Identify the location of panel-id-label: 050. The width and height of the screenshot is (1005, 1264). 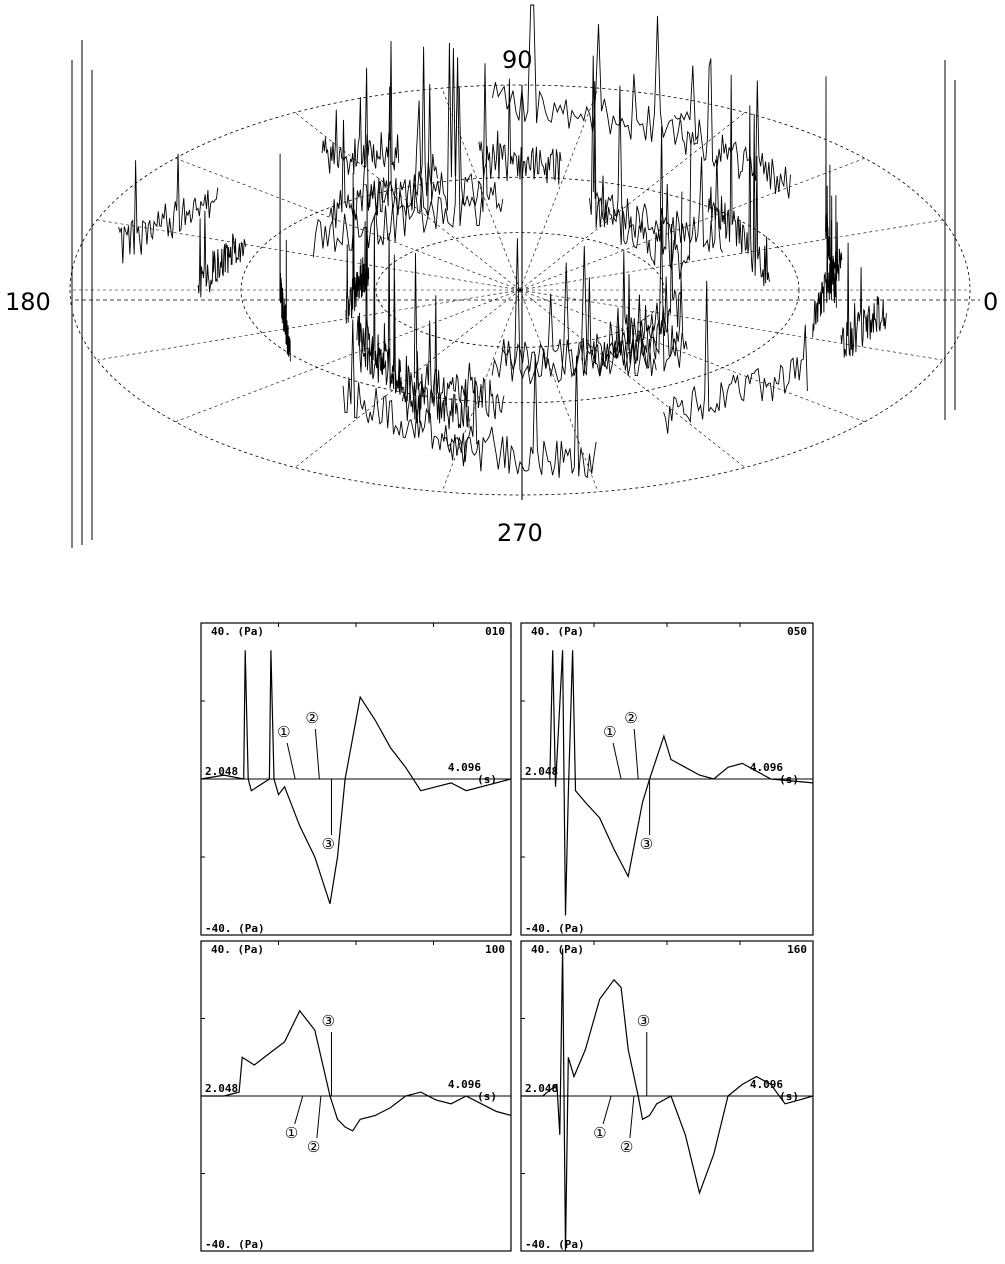
(797, 631).